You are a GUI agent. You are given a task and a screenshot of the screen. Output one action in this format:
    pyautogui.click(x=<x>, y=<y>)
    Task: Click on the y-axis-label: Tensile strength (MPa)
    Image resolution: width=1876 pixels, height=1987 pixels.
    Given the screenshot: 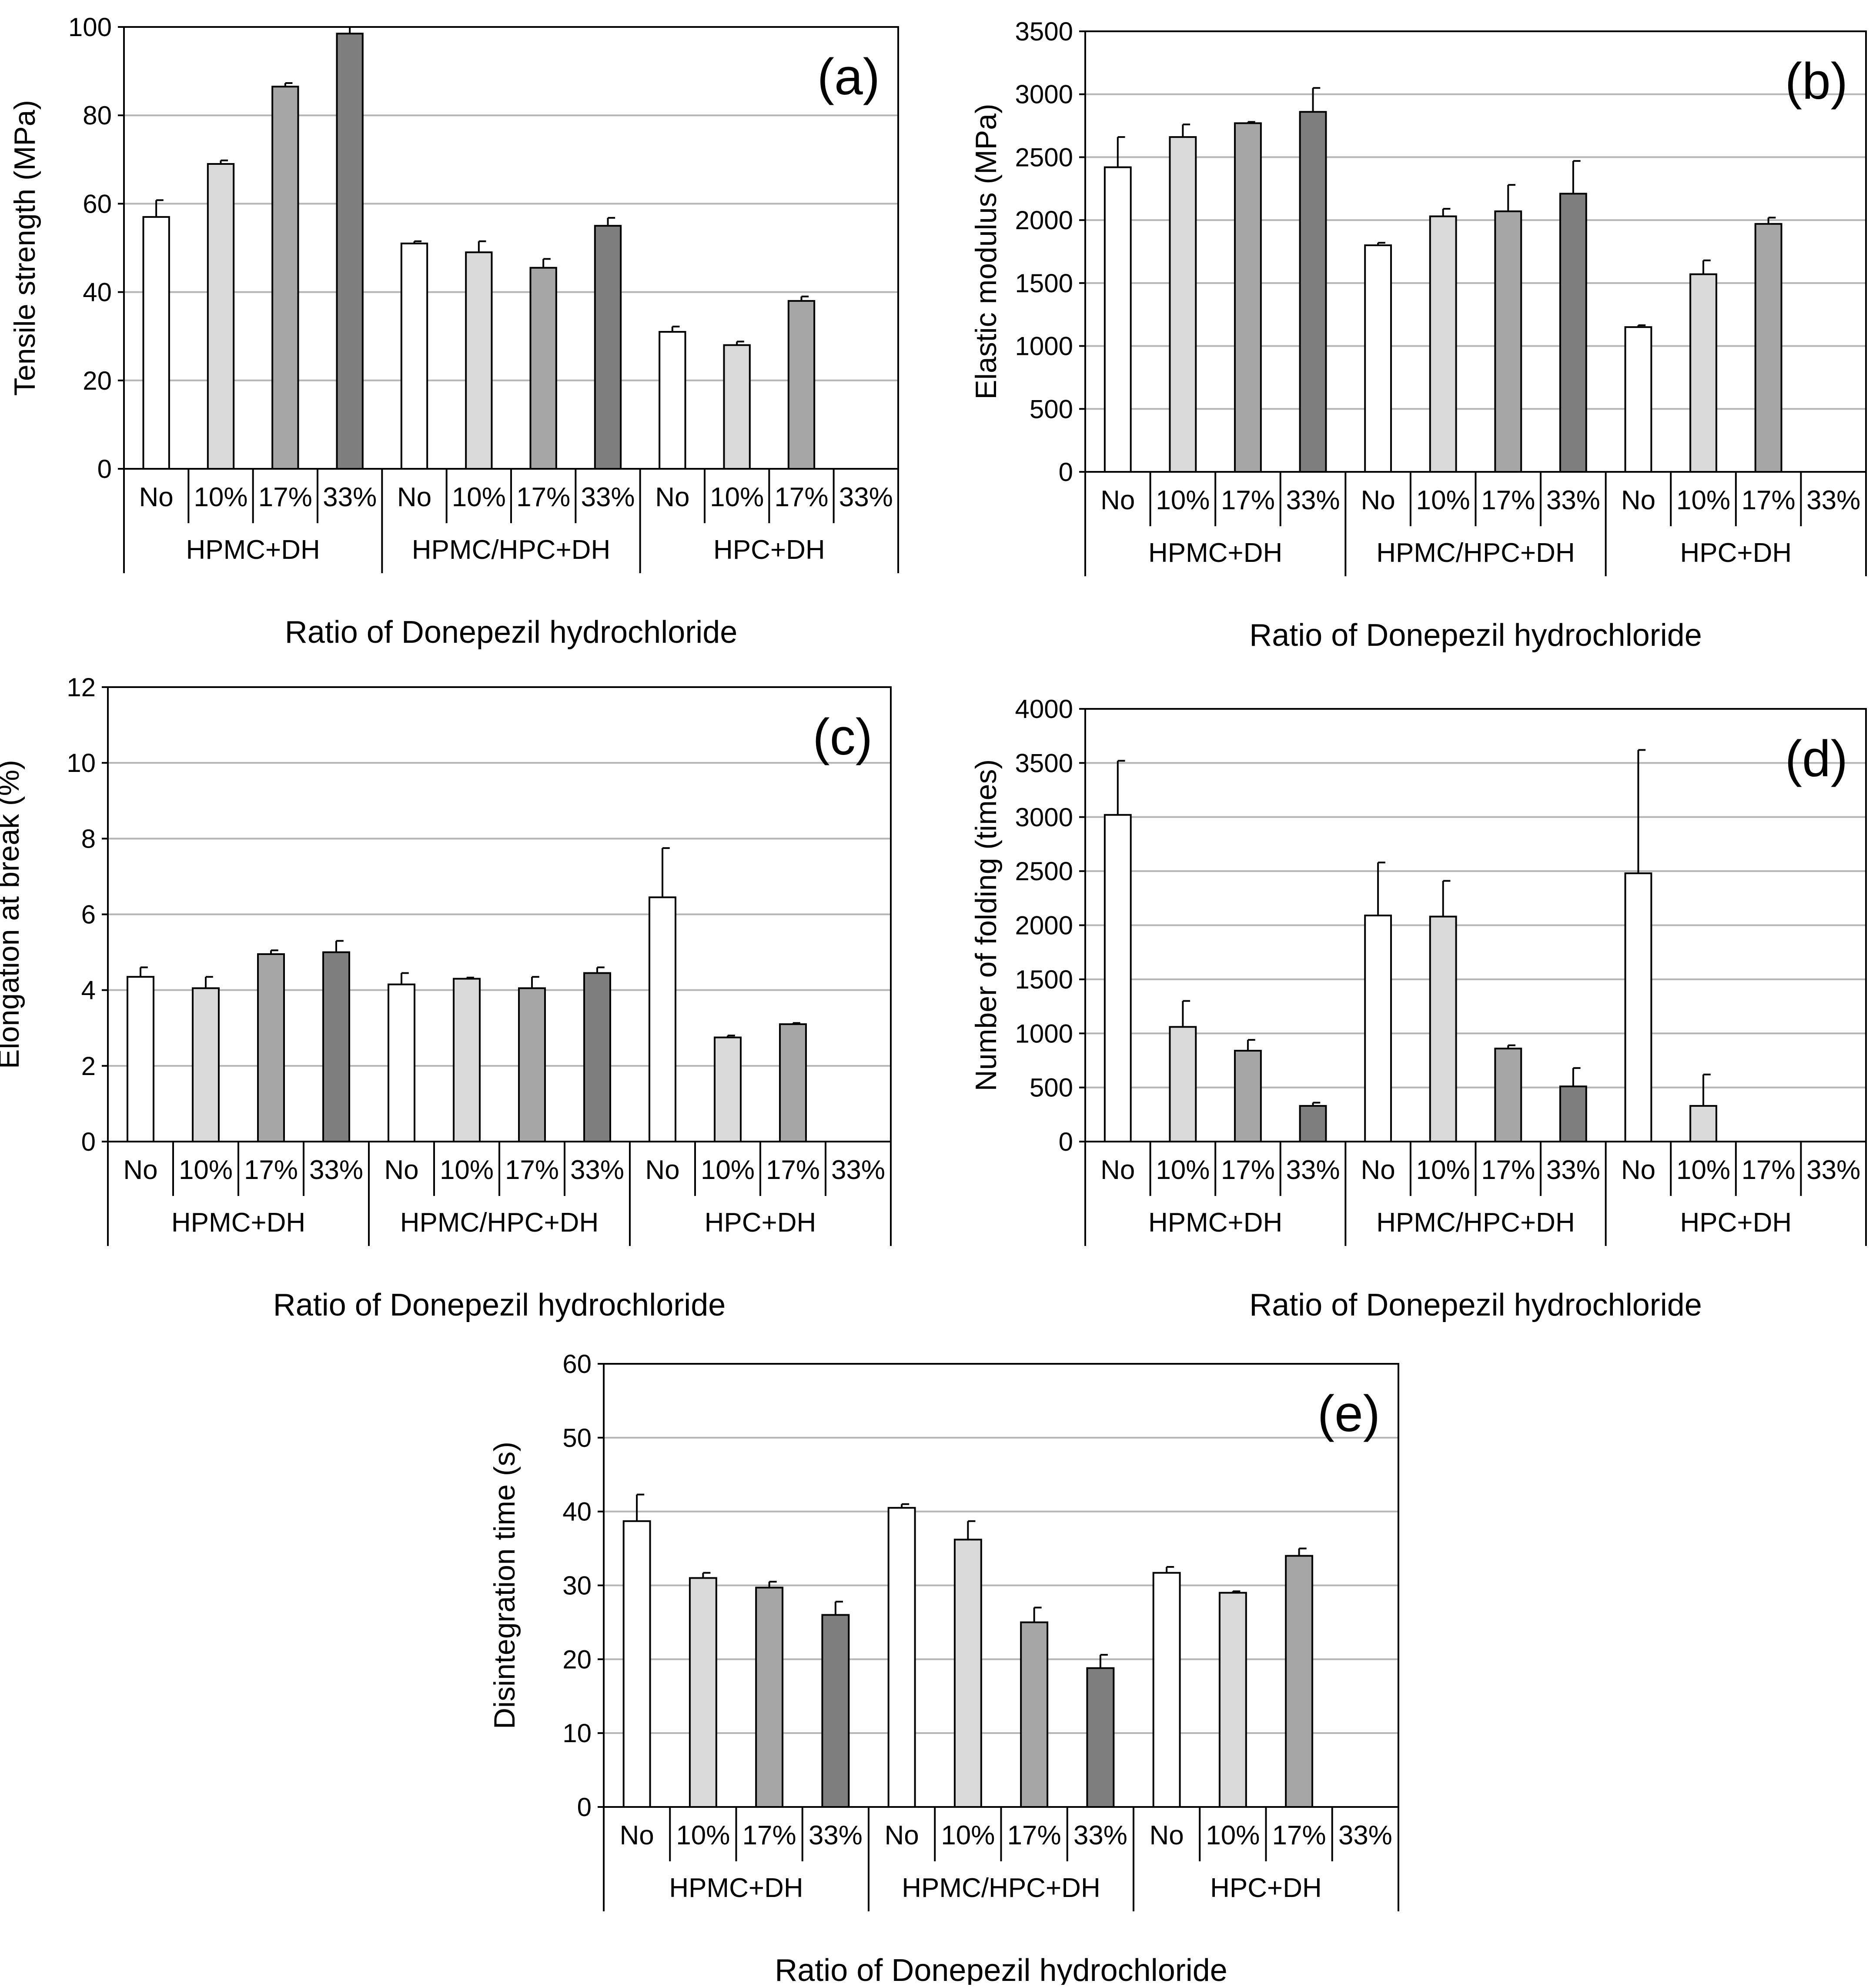 What is the action you would take?
    pyautogui.click(x=24, y=248)
    